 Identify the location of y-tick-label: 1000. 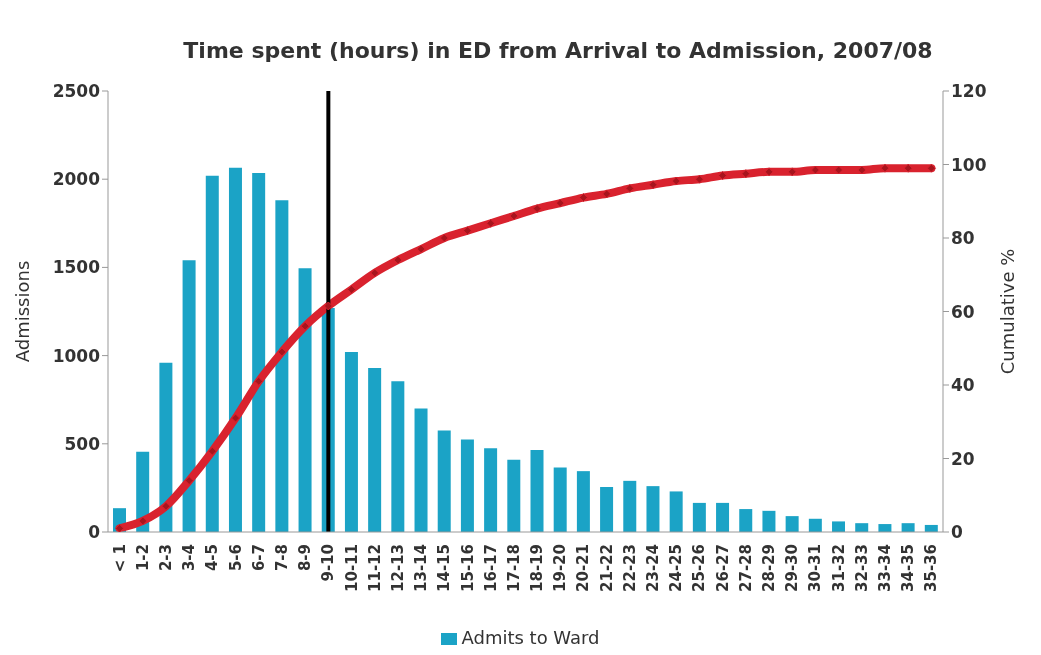
(76, 355).